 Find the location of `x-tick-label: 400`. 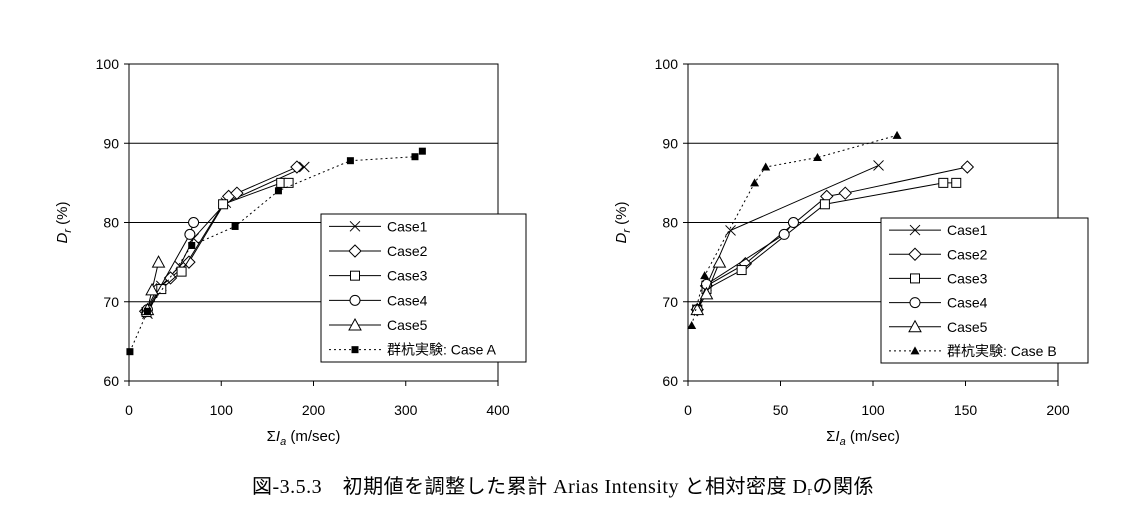

x-tick-label: 400 is located at coordinates (498, 410).